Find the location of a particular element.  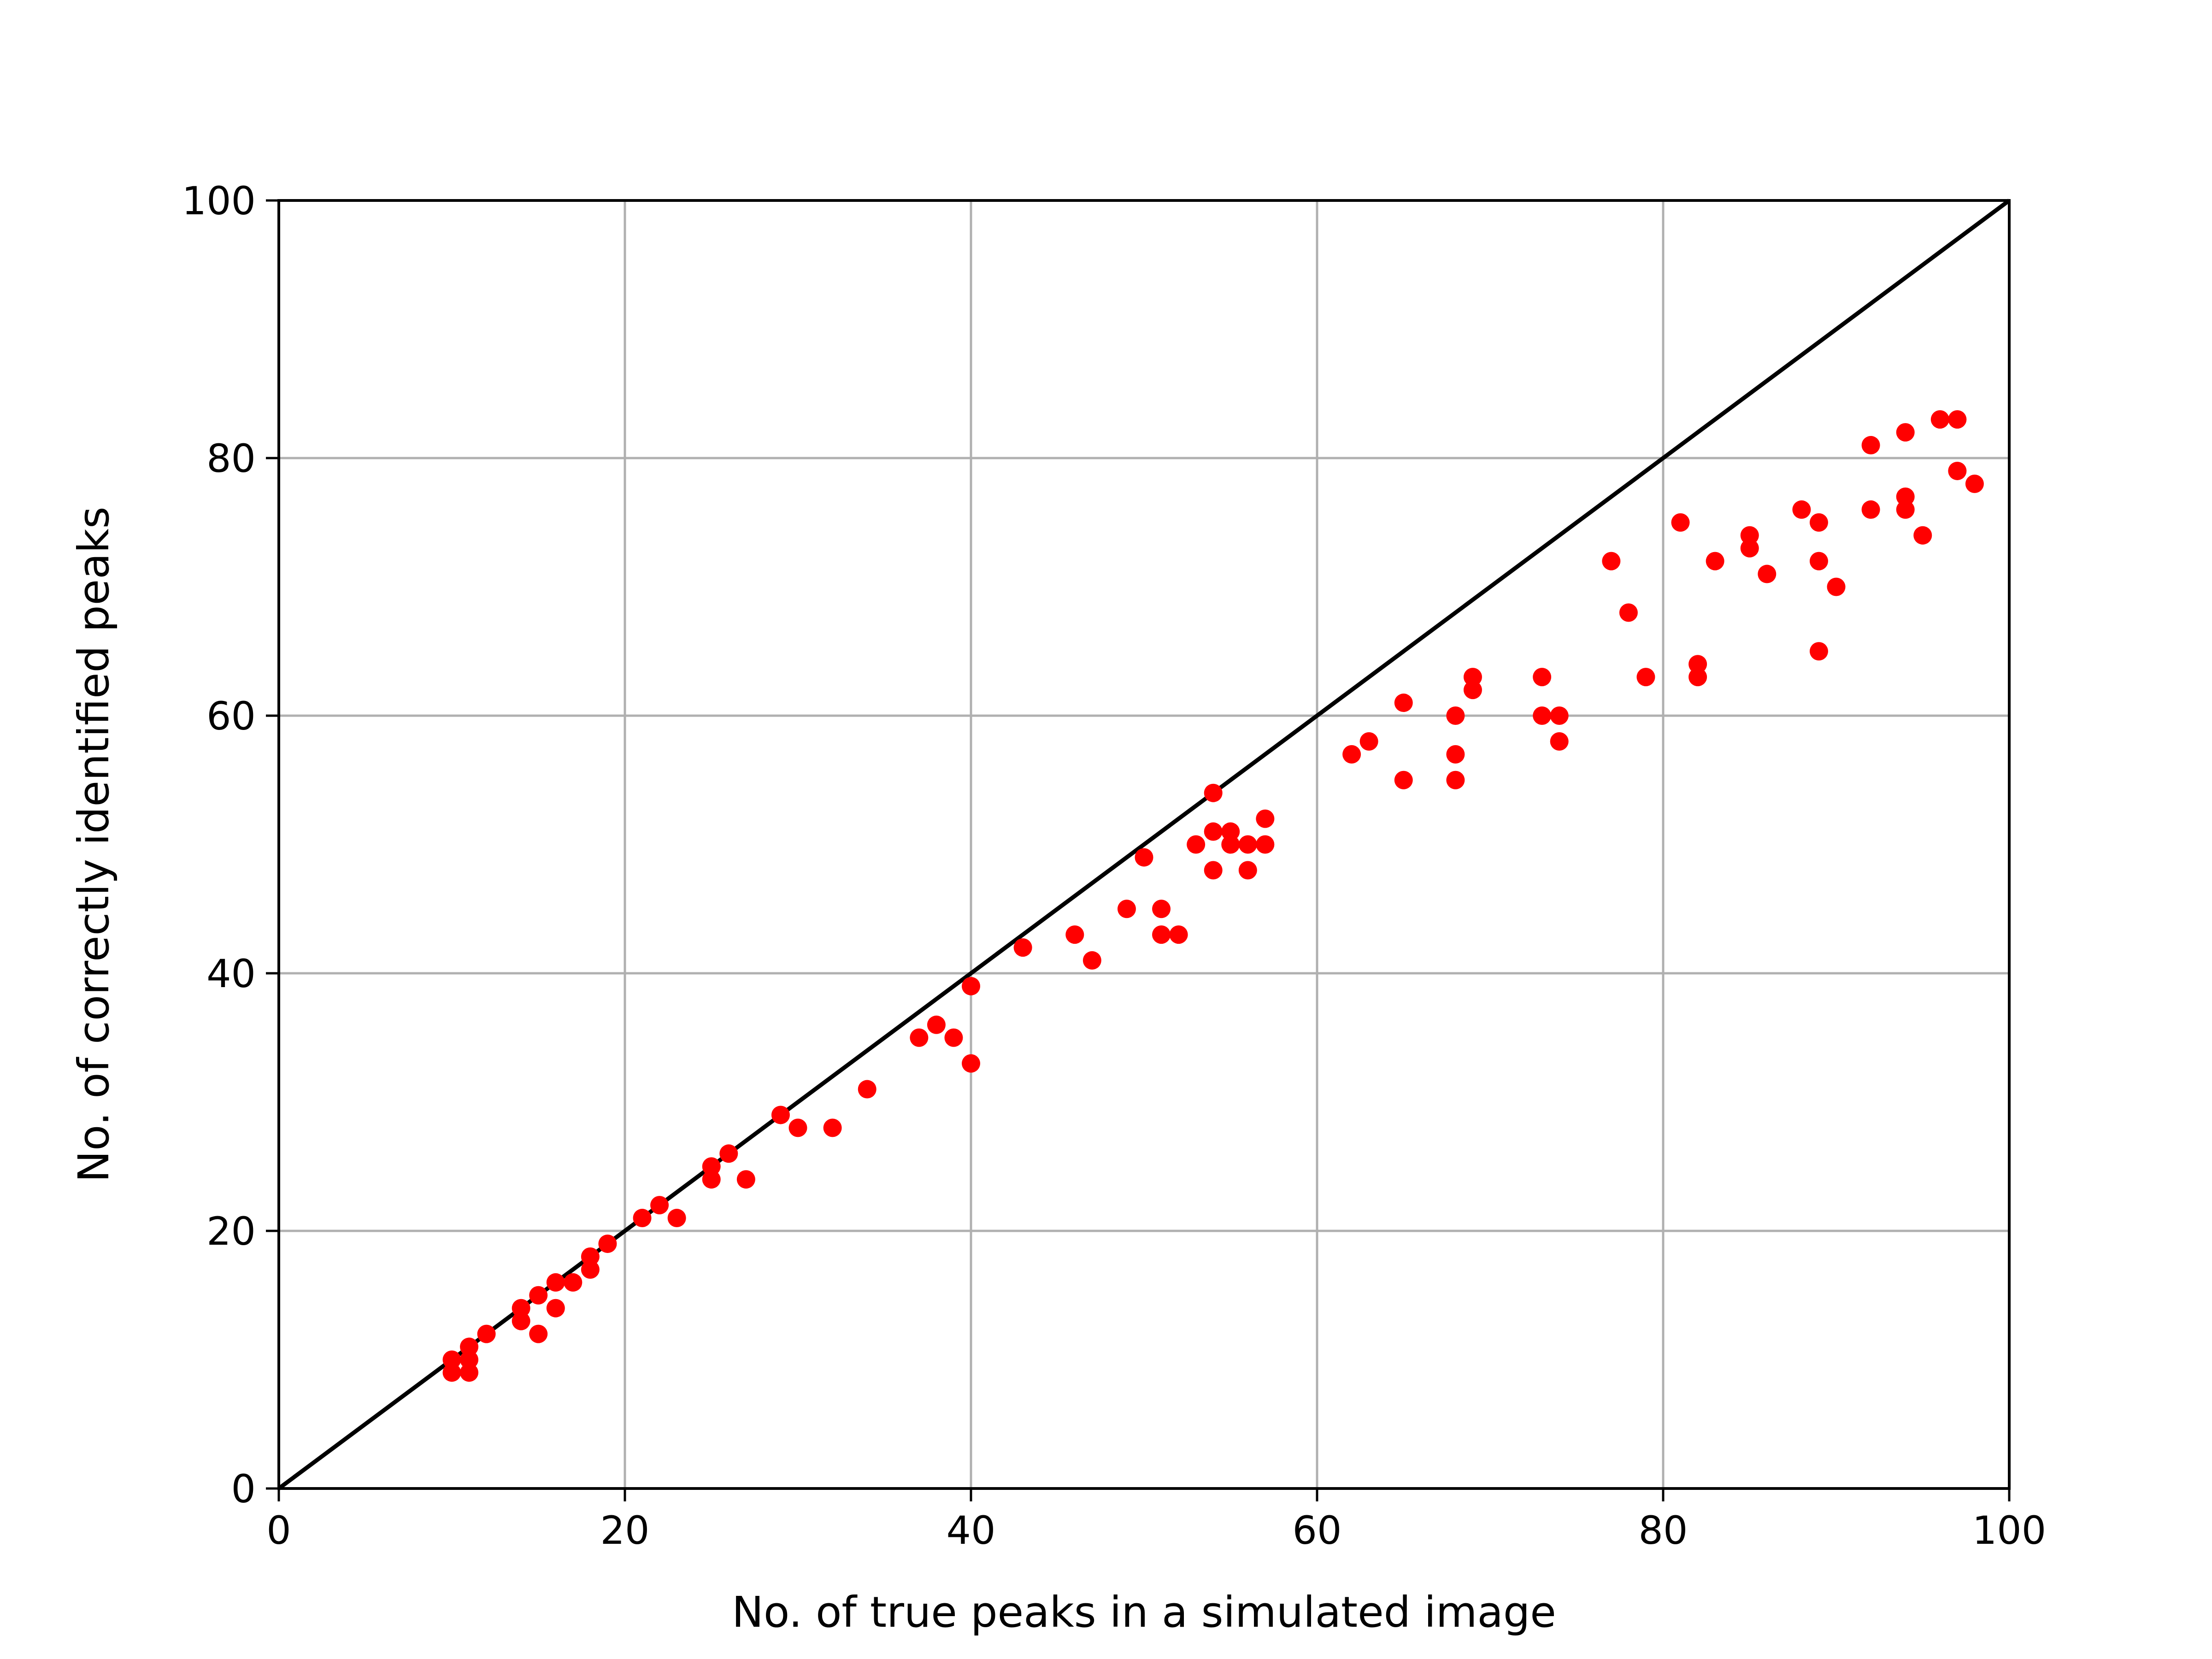

y-tick-label: 0 is located at coordinates (243, 1489).